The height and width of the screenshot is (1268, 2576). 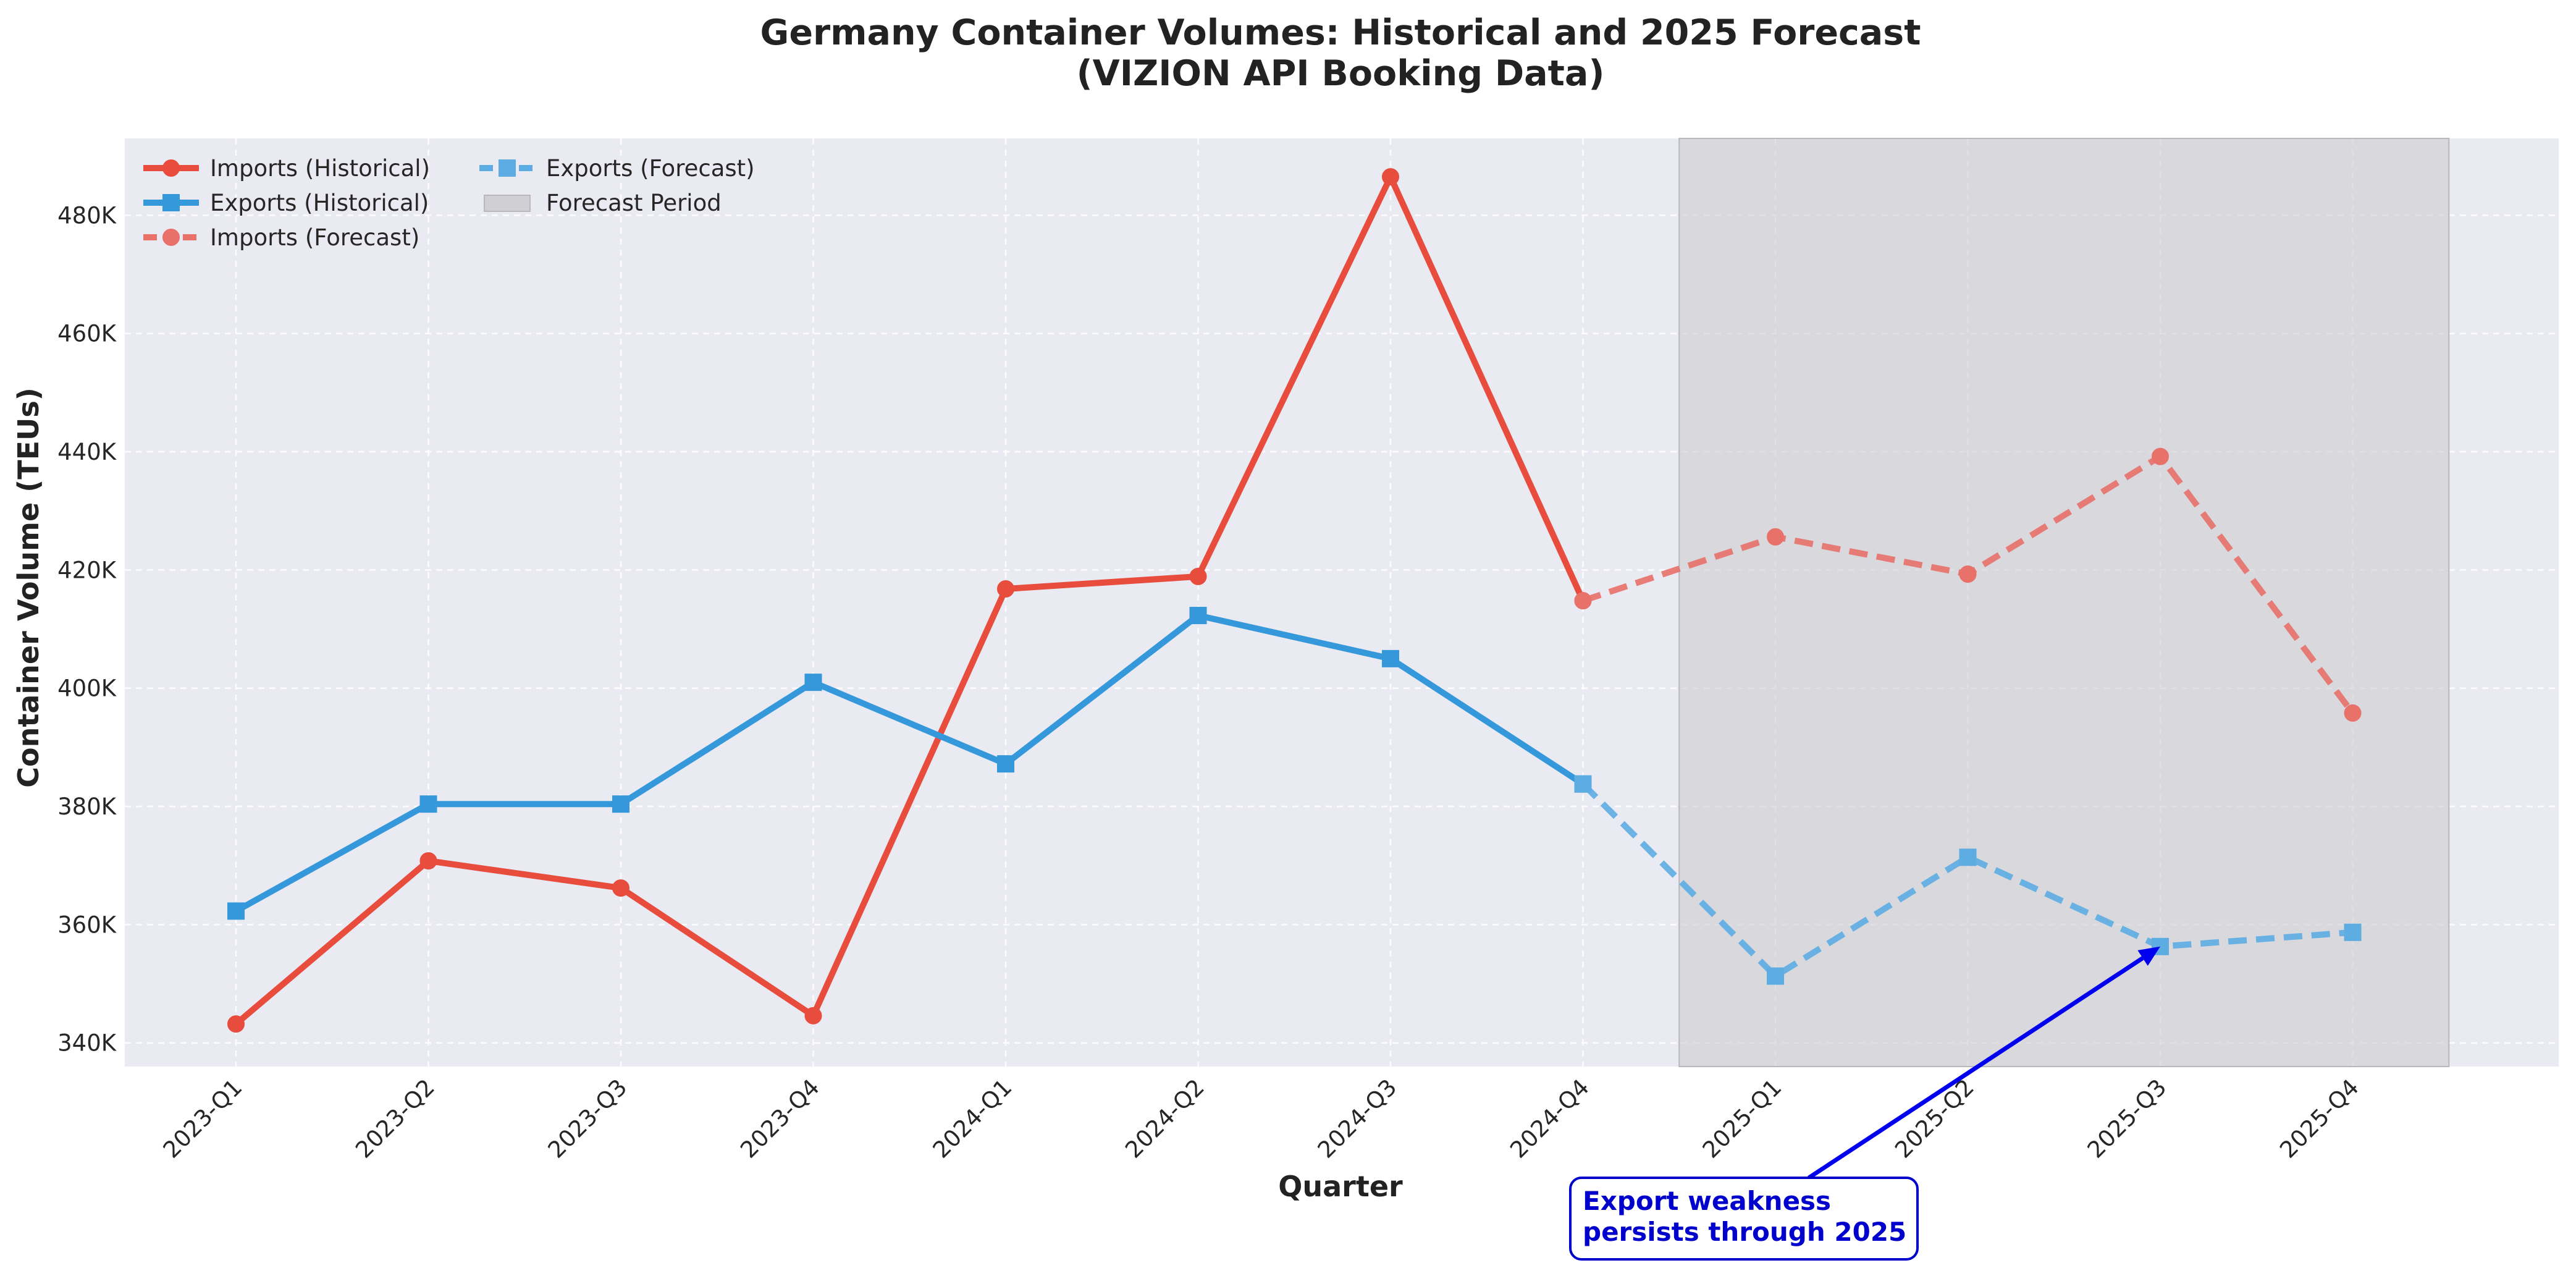 I want to click on y-tick-label: 480K, so click(x=87, y=215).